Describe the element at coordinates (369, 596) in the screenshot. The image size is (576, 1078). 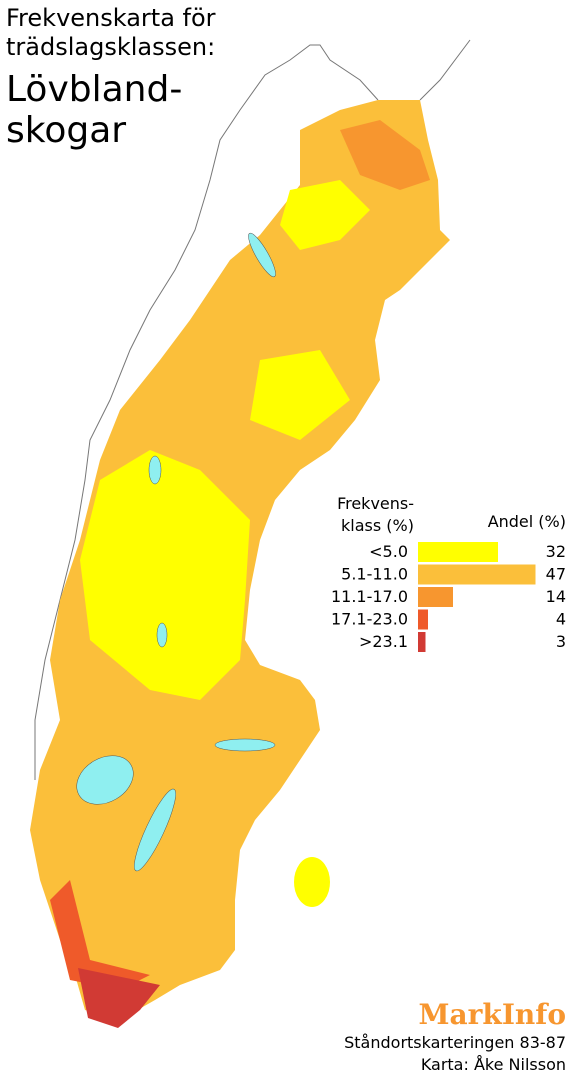
I see `class-label: 11.1-17.0` at that location.